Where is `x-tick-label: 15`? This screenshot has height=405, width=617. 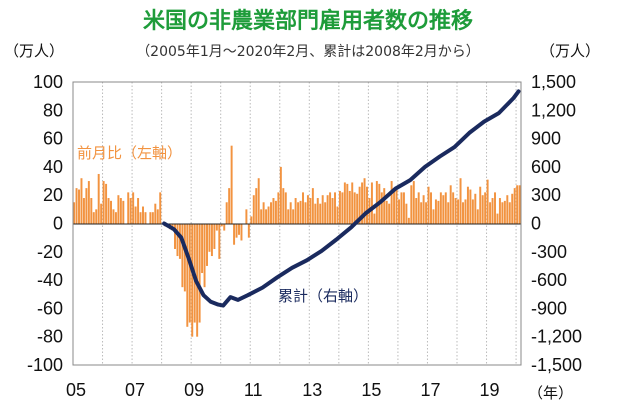 x-tick-label: 15 is located at coordinates (371, 390).